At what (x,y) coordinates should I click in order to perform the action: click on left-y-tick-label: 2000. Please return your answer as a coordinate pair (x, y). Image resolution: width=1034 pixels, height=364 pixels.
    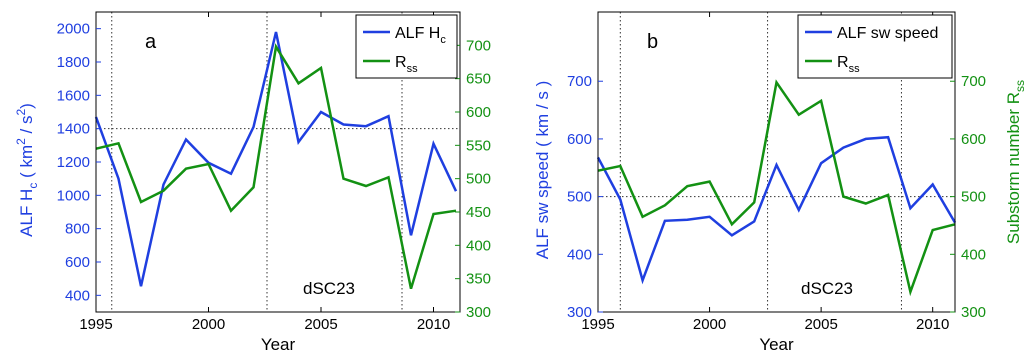
    Looking at the image, I should click on (73, 29).